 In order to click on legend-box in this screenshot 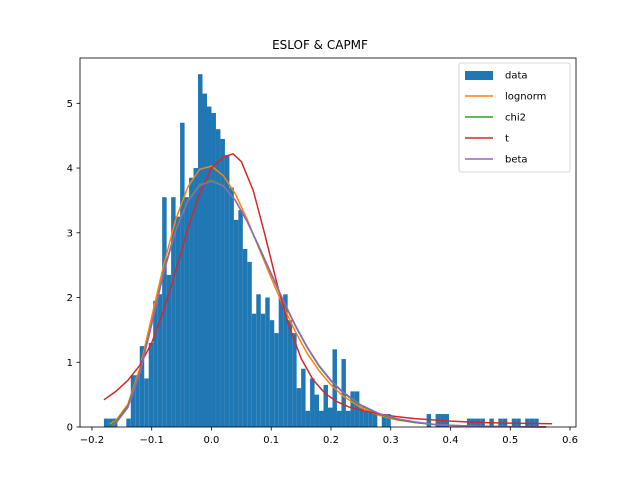, I will do `click(514, 117)`.